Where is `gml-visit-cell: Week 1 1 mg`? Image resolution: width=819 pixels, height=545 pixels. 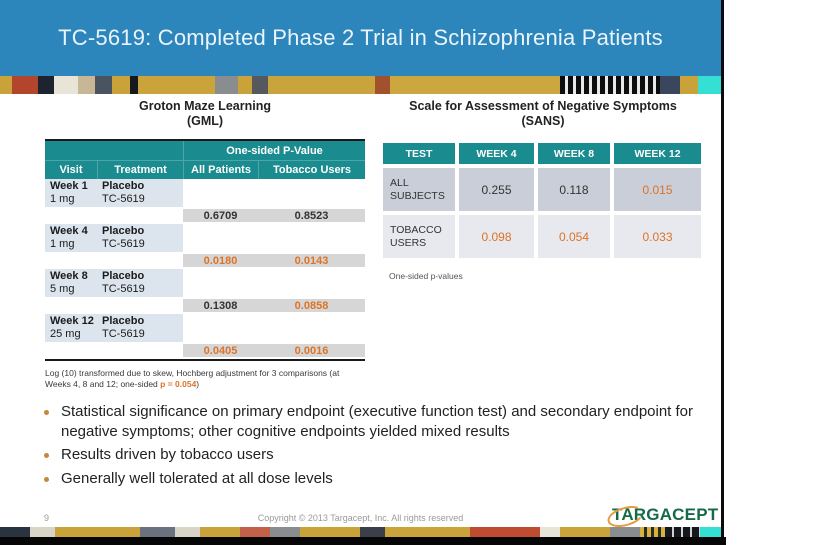
gml-visit-cell: Week 1 1 mg is located at coordinates (71, 193).